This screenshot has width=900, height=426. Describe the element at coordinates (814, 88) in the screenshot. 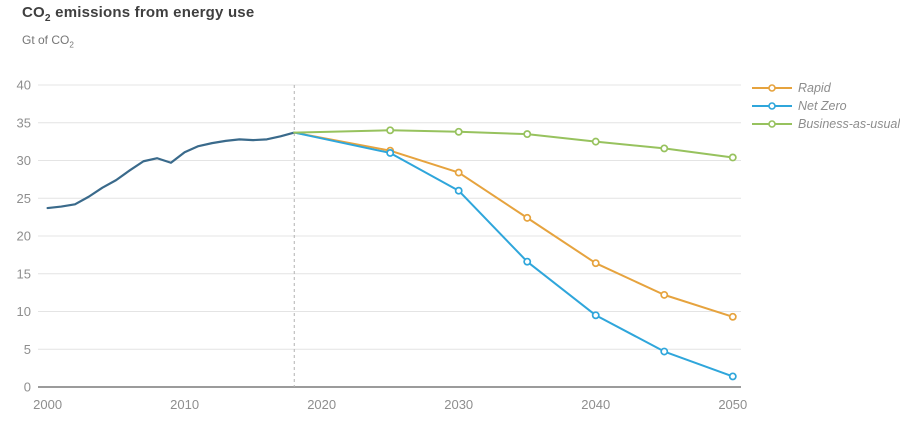

I see `legend-label-rapid: Rapid` at that location.